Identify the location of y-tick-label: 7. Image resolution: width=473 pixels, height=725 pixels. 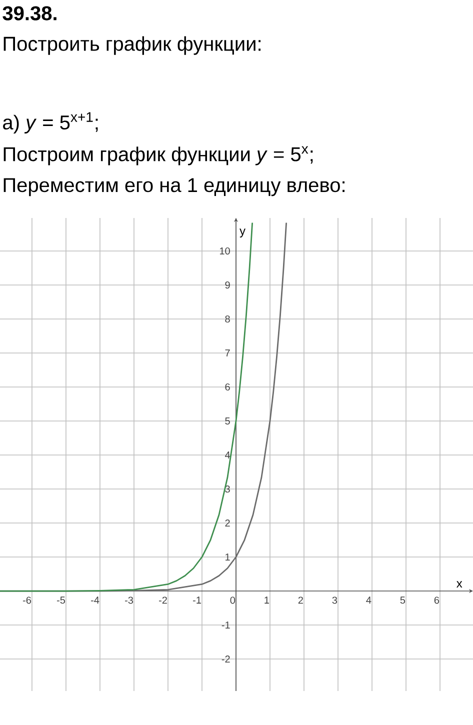
(227, 353).